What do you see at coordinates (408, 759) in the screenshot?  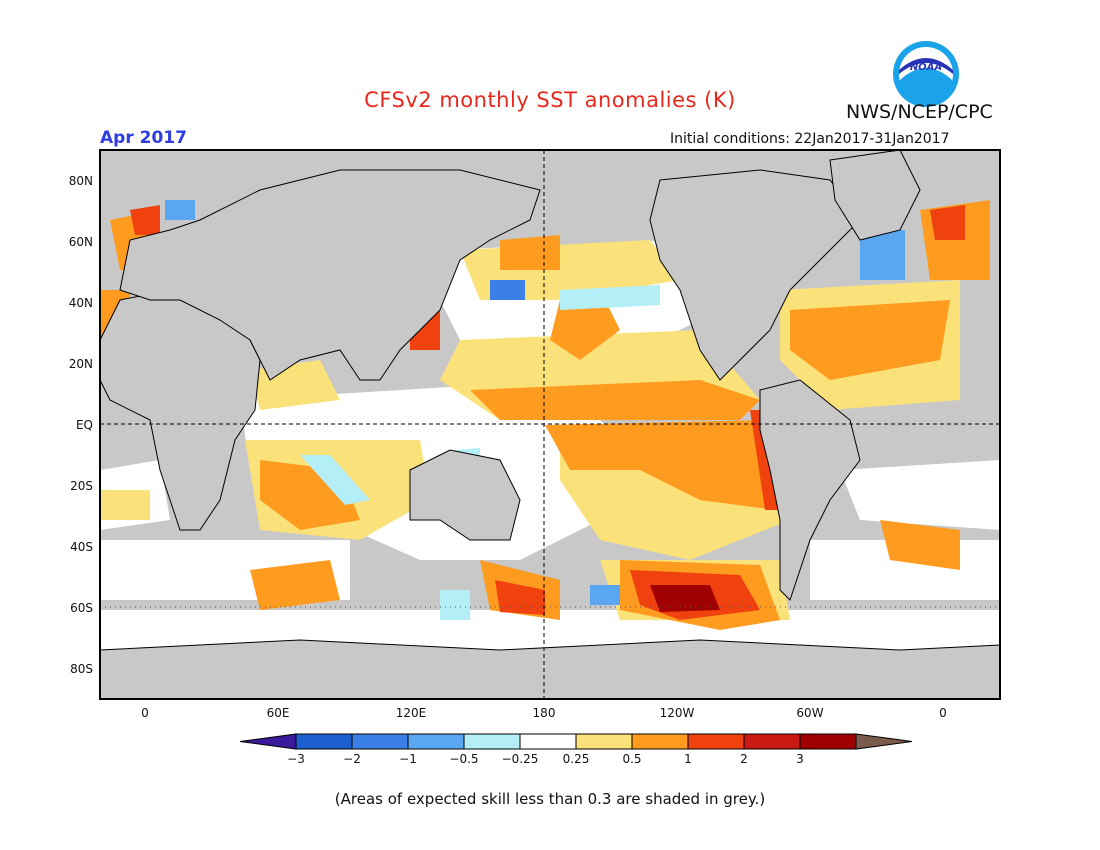 I see `colorbar-label: −1` at bounding box center [408, 759].